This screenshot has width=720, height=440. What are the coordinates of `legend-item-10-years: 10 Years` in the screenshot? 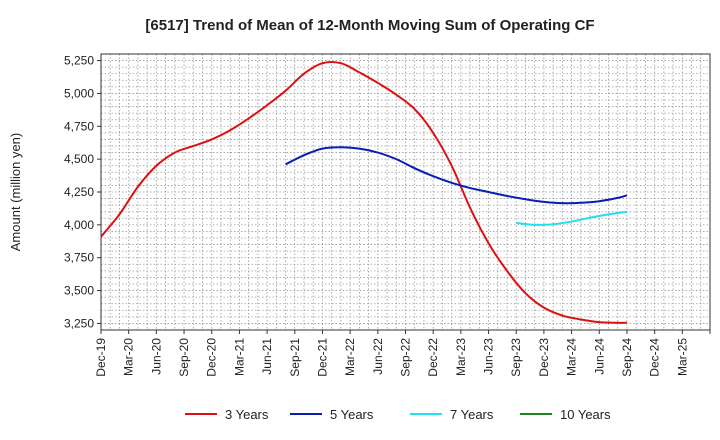 It's located at (565, 414).